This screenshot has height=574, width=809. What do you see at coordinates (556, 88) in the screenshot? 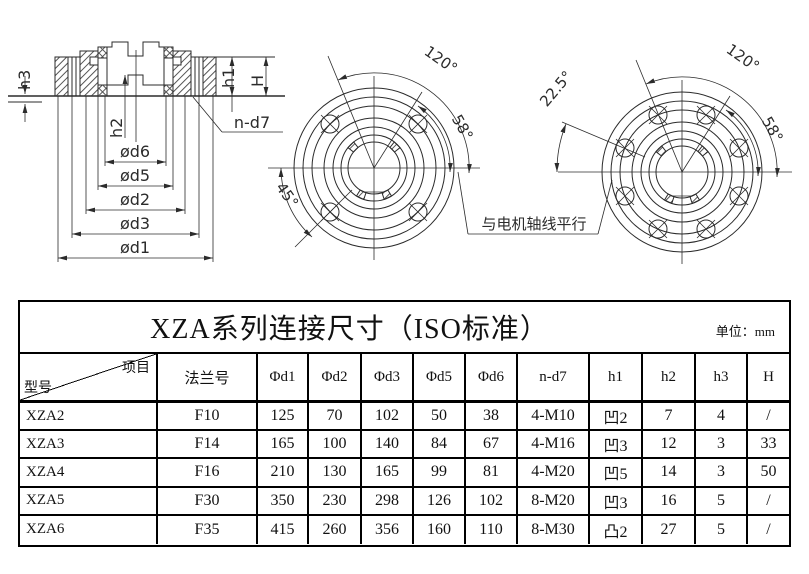
I see `flange8-225-label: 22.5°` at bounding box center [556, 88].